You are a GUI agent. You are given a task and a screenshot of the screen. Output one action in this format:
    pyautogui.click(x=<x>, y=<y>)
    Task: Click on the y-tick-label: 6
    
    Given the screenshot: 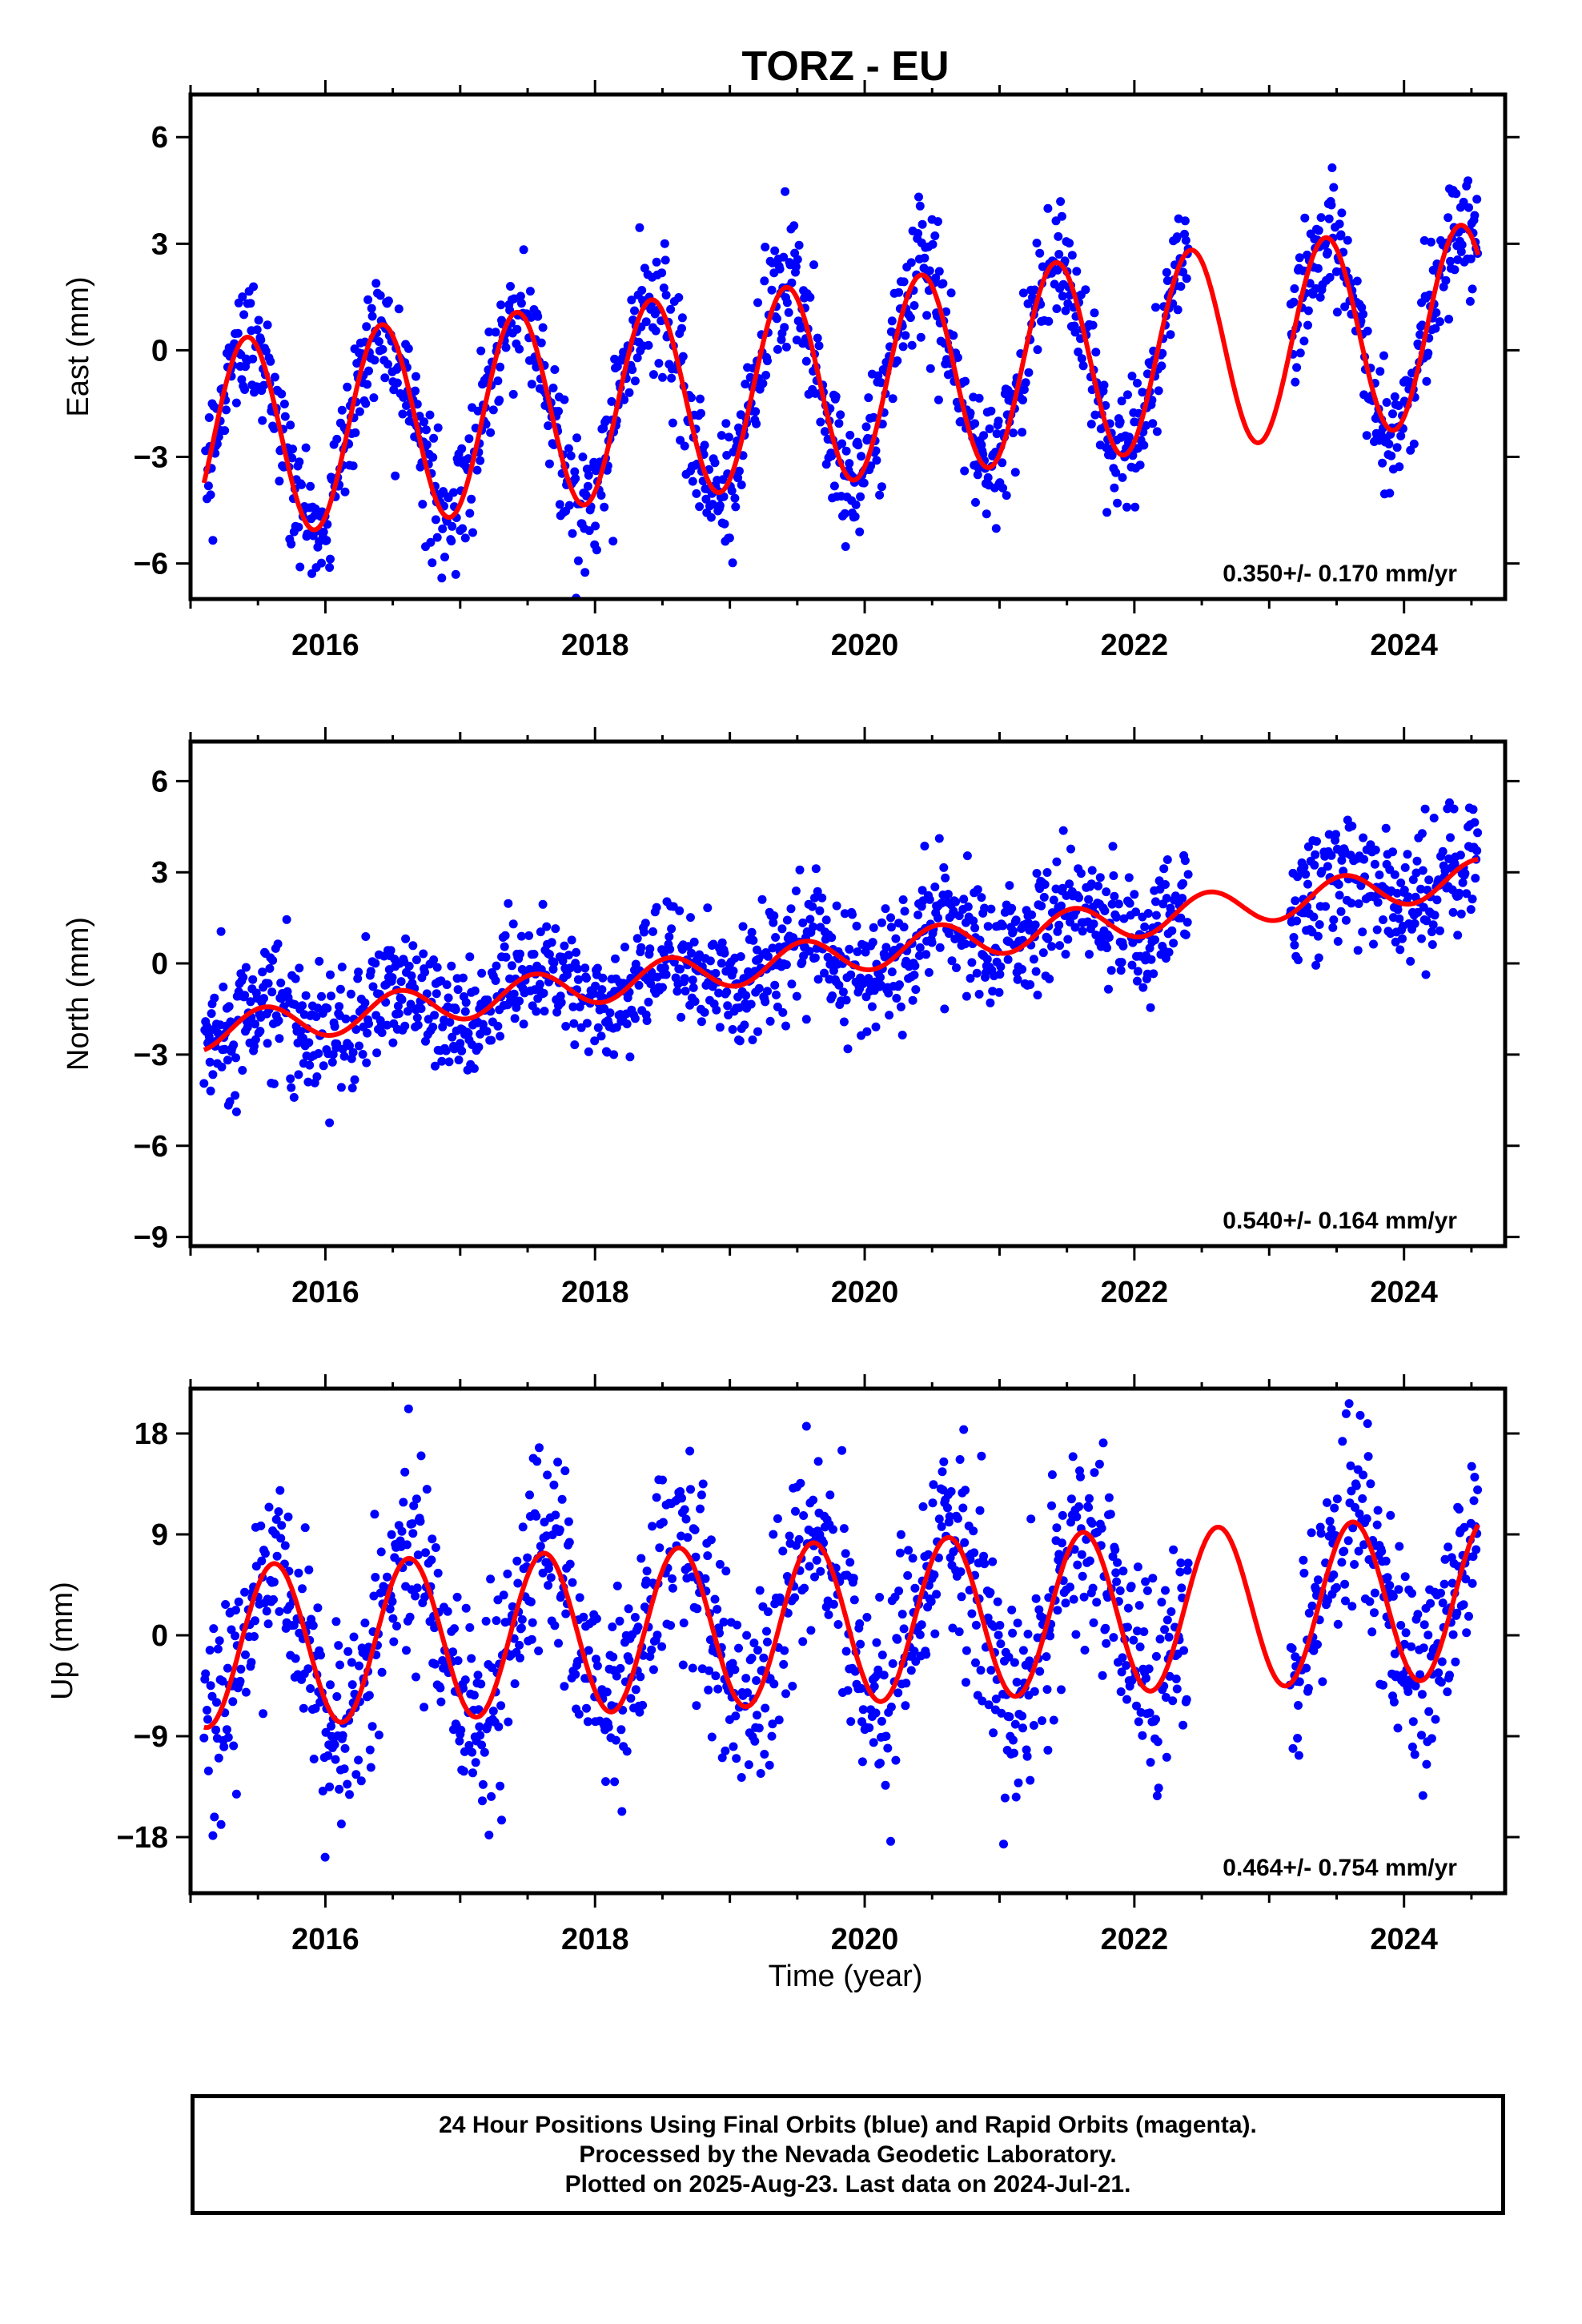 What is the action you would take?
    pyautogui.click(x=159, y=138)
    